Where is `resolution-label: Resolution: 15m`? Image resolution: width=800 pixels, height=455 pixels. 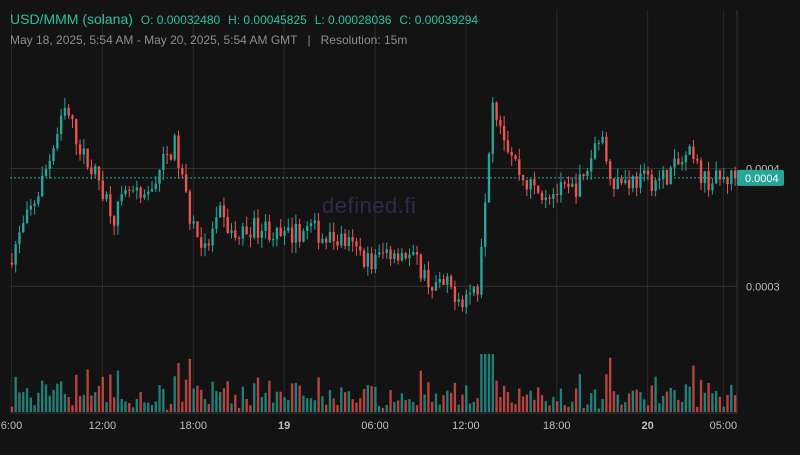
resolution-label: Resolution: 15m is located at coordinates (364, 40).